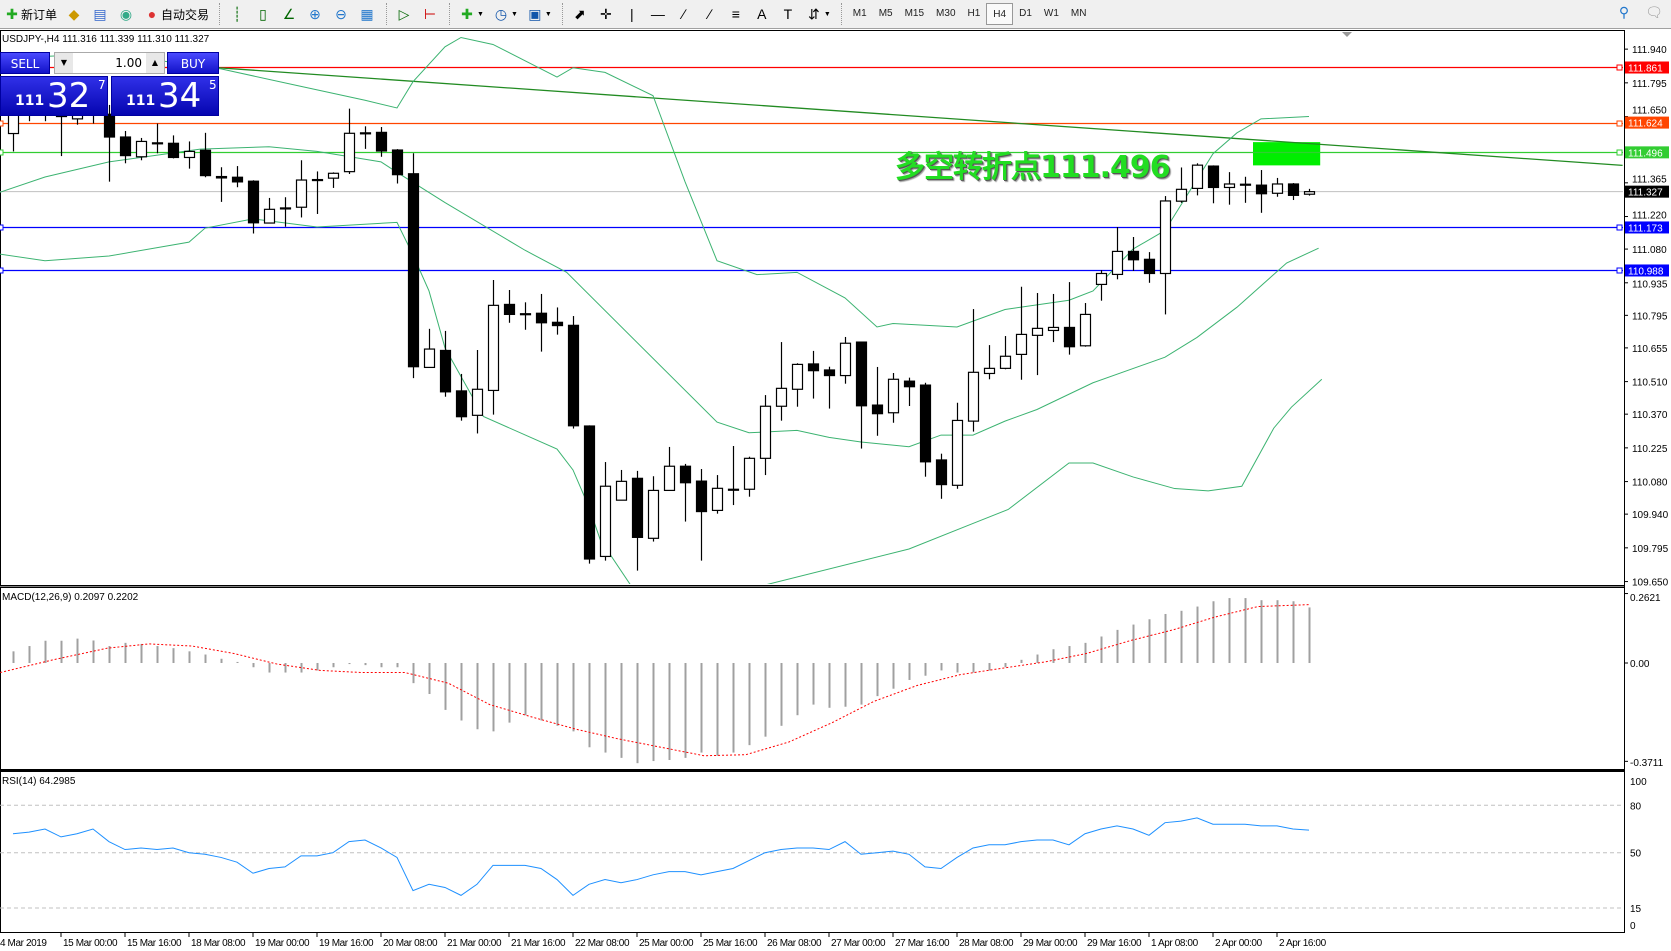 The height and width of the screenshot is (951, 1671). What do you see at coordinates (1050, 943) in the screenshot?
I see `time-label: 29 Mar 00:00` at bounding box center [1050, 943].